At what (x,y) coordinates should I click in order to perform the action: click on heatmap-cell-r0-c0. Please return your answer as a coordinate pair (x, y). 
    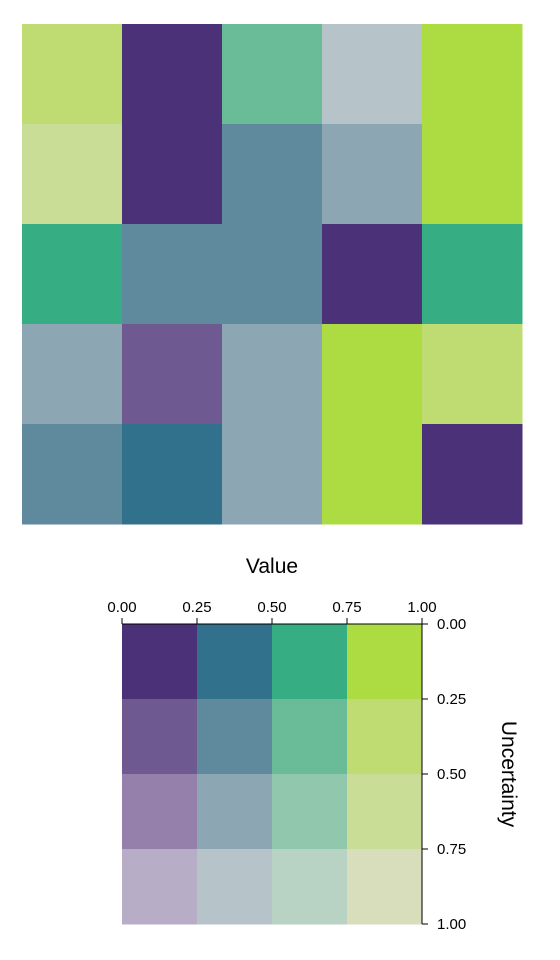
    Looking at the image, I should click on (72, 74).